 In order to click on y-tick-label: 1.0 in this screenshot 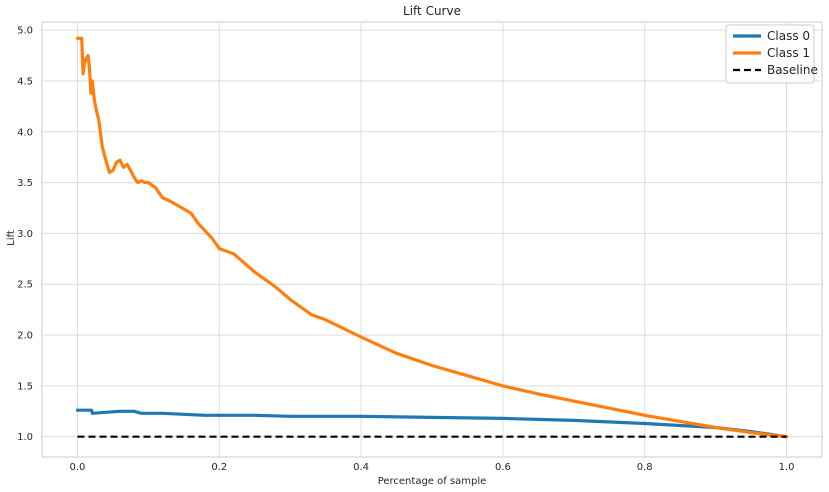, I will do `click(25, 437)`.